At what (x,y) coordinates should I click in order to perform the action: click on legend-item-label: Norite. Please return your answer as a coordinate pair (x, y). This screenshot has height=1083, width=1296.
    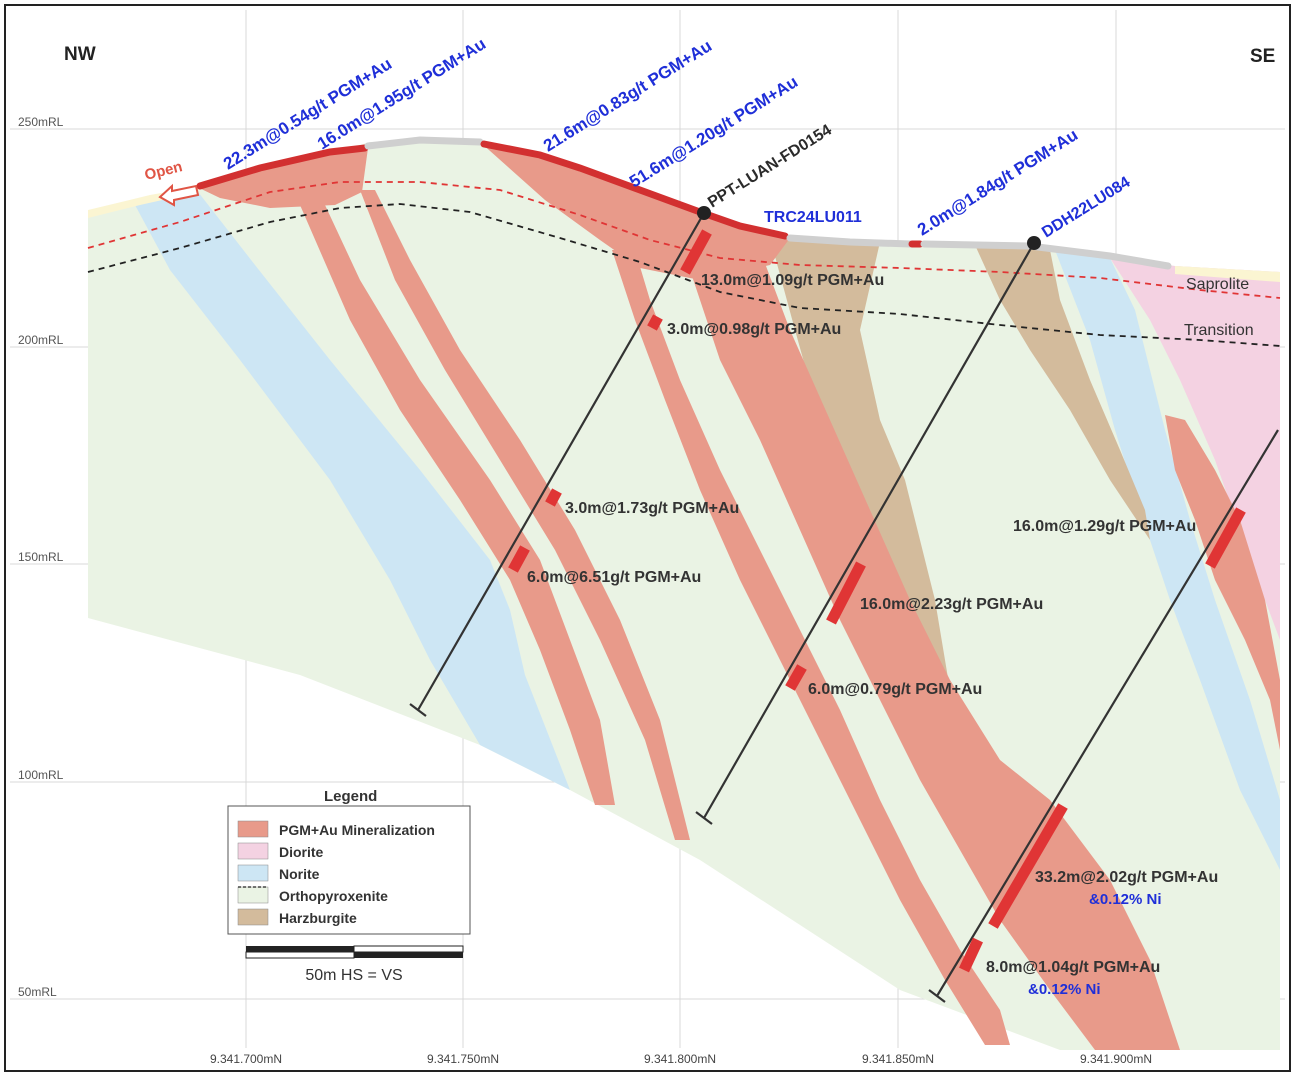
    Looking at the image, I should click on (299, 874).